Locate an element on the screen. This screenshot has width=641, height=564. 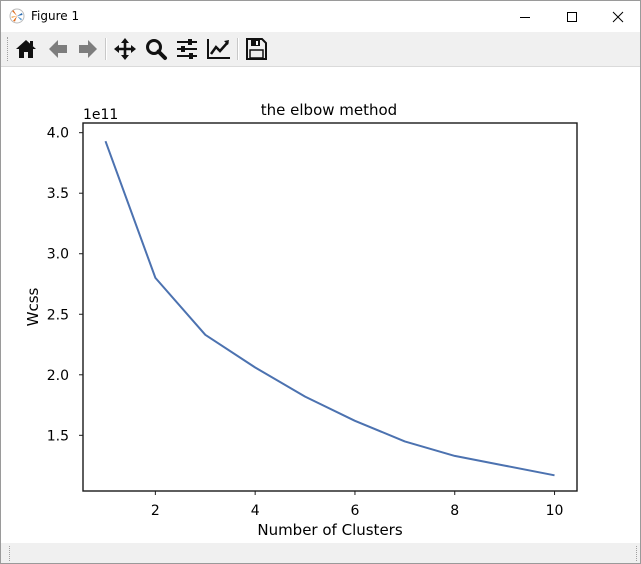
home-button is located at coordinates (26, 49).